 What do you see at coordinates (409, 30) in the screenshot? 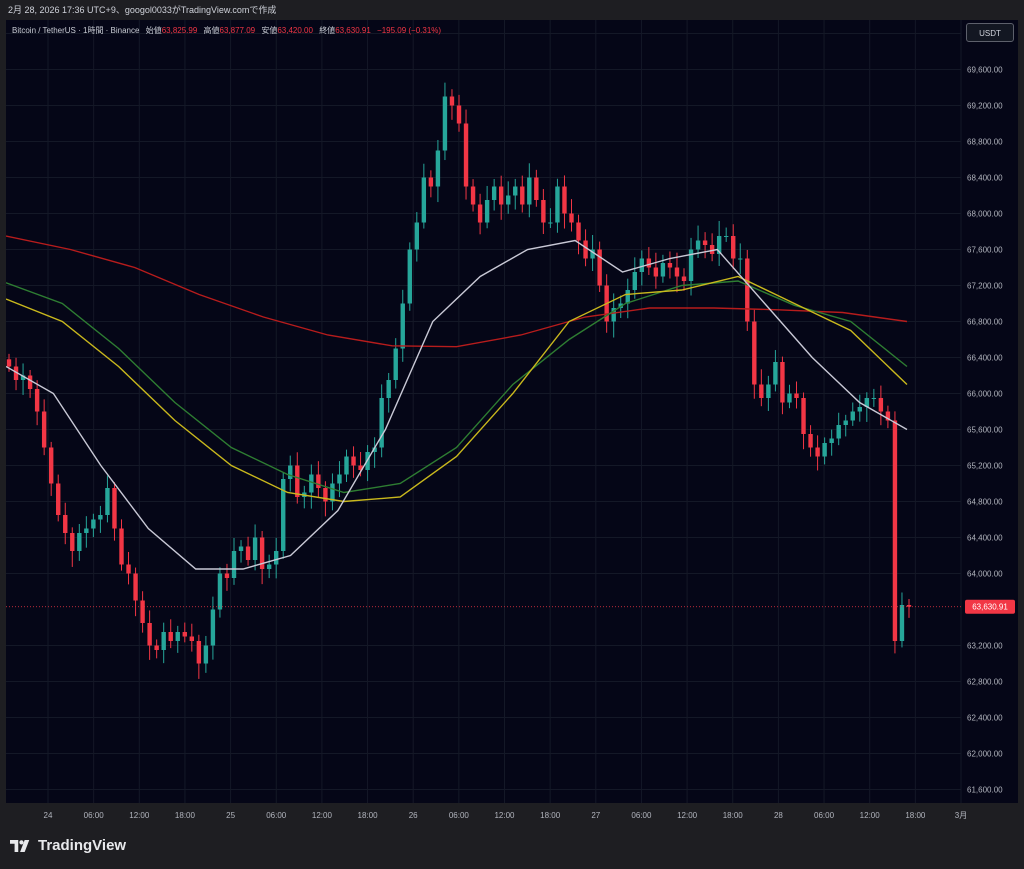
I see `change-value: −195.09 (−0.31%)` at bounding box center [409, 30].